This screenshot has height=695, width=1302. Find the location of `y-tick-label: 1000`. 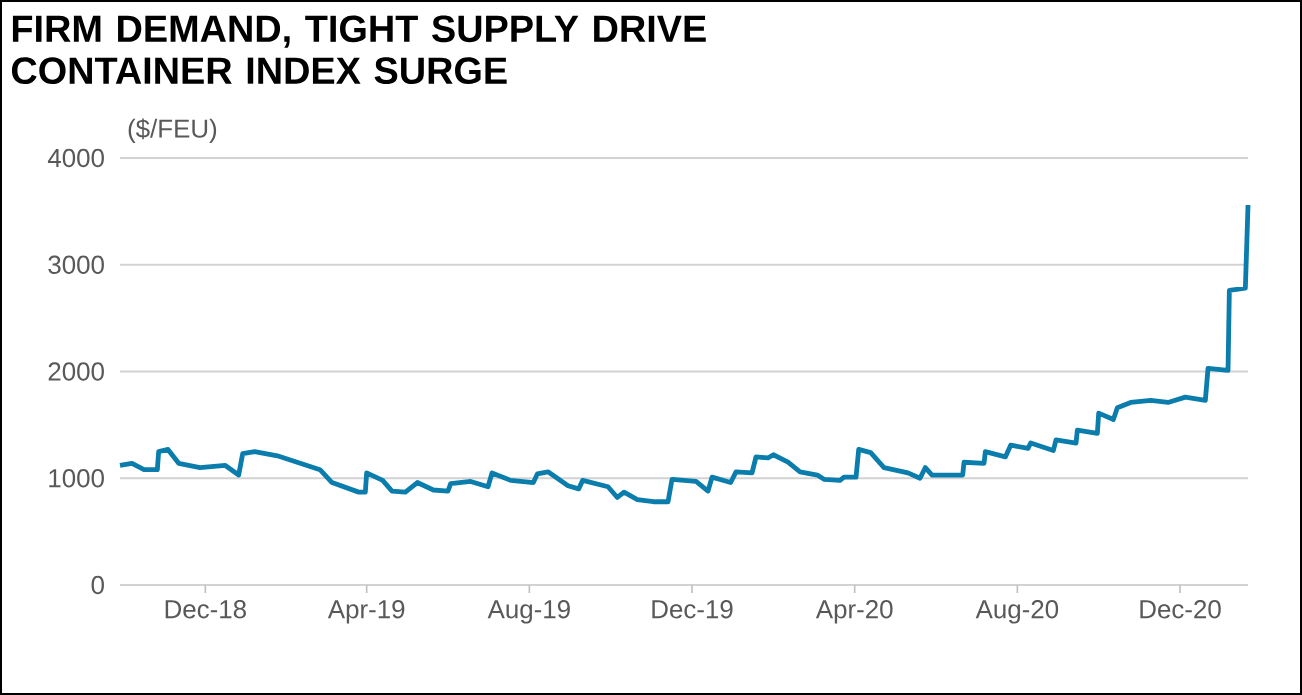

y-tick-label: 1000 is located at coordinates (76, 478).